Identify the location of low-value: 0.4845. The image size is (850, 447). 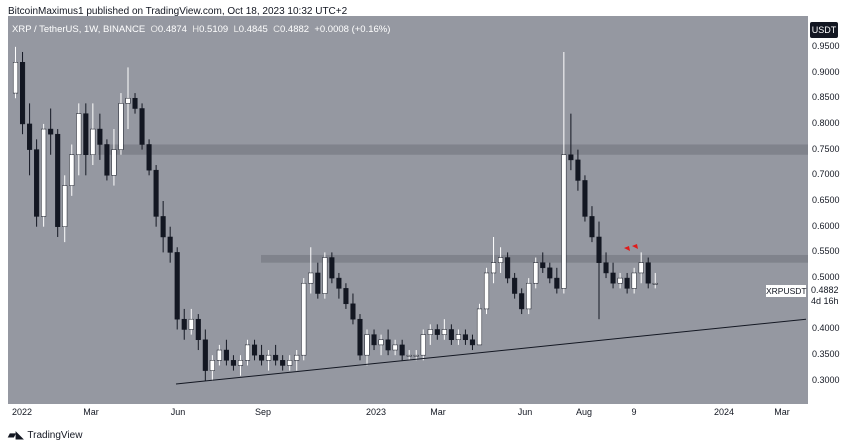
(253, 29).